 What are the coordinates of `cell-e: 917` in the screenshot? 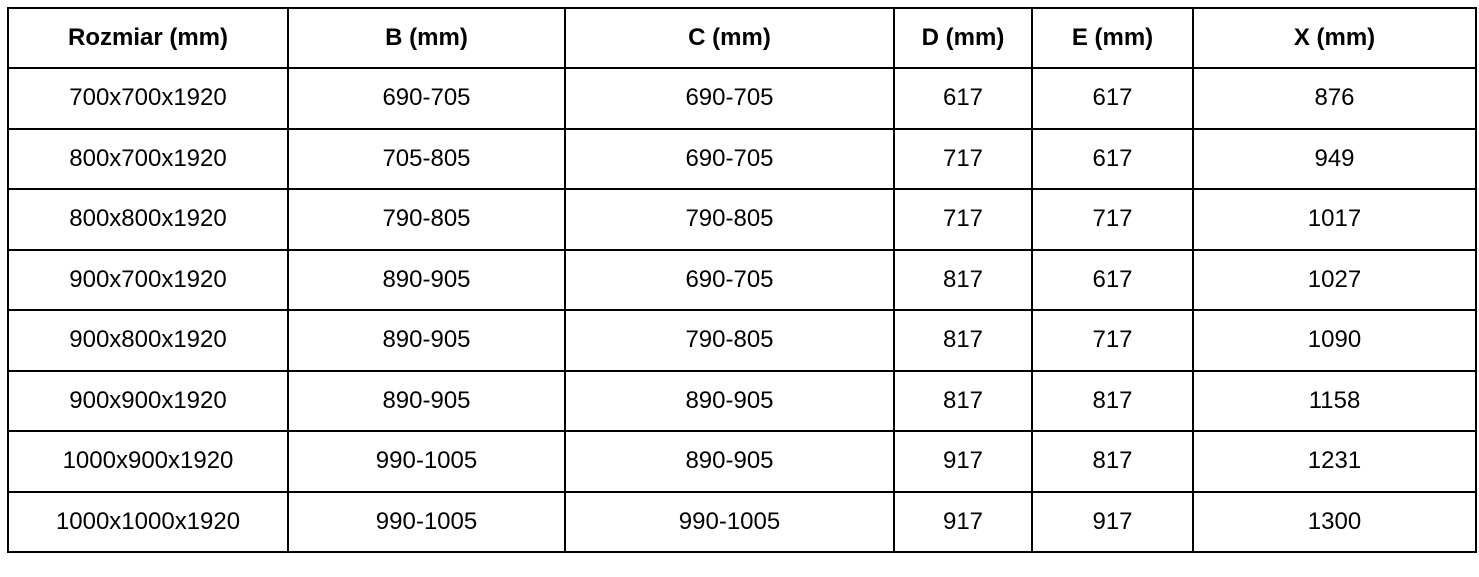 It's located at (1112, 521).